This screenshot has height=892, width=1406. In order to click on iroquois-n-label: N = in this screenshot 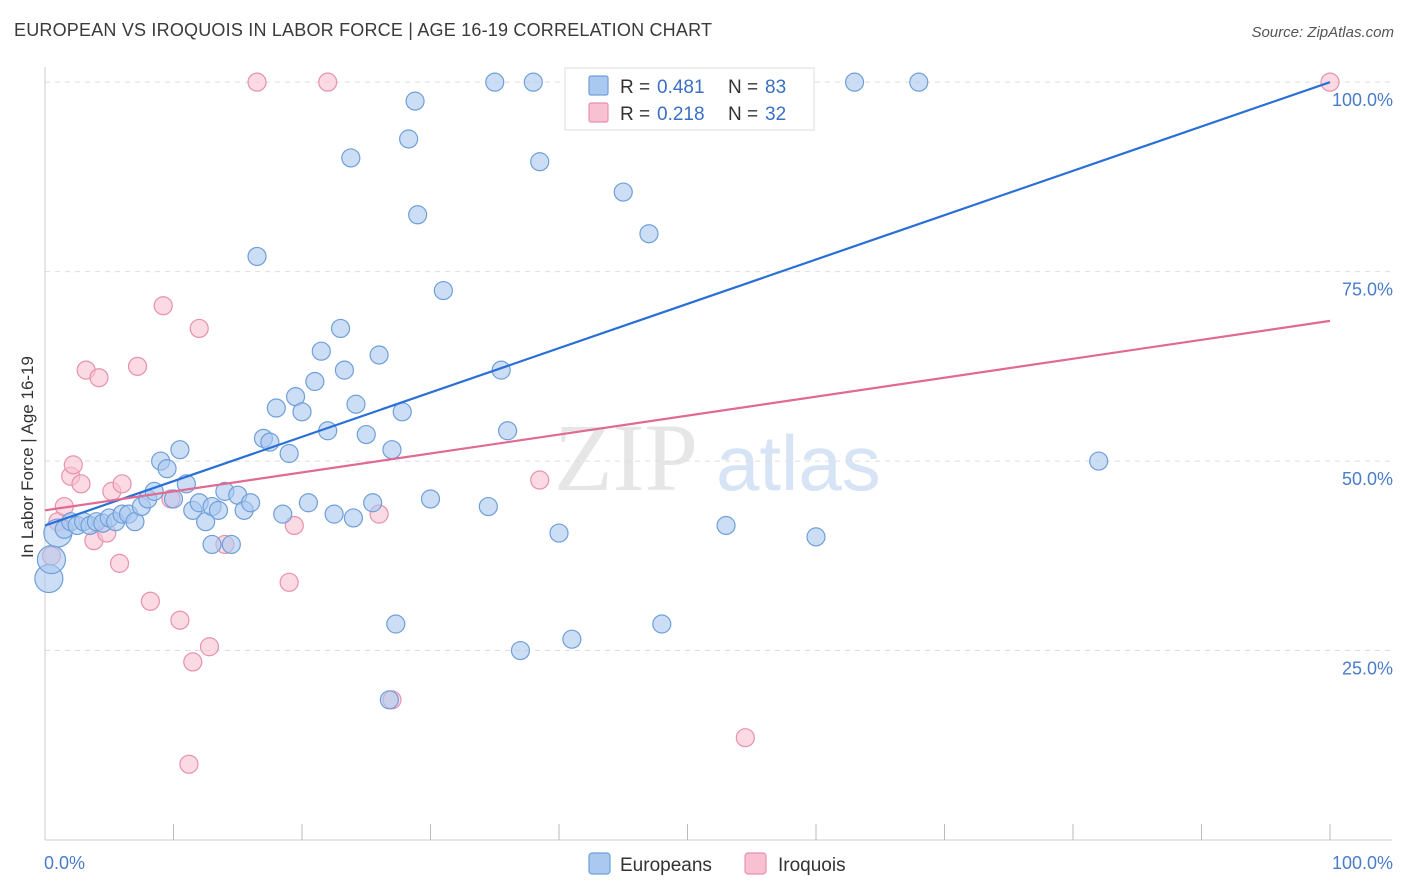, I will do `click(743, 114)`.